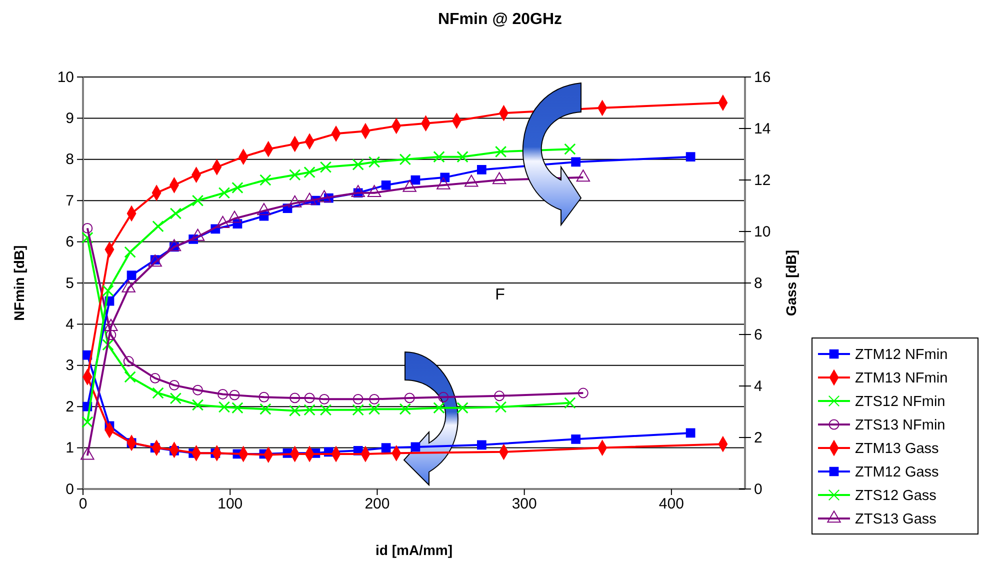 The height and width of the screenshot is (570, 981). What do you see at coordinates (377, 504) in the screenshot?
I see `x-tick-label: 200` at bounding box center [377, 504].